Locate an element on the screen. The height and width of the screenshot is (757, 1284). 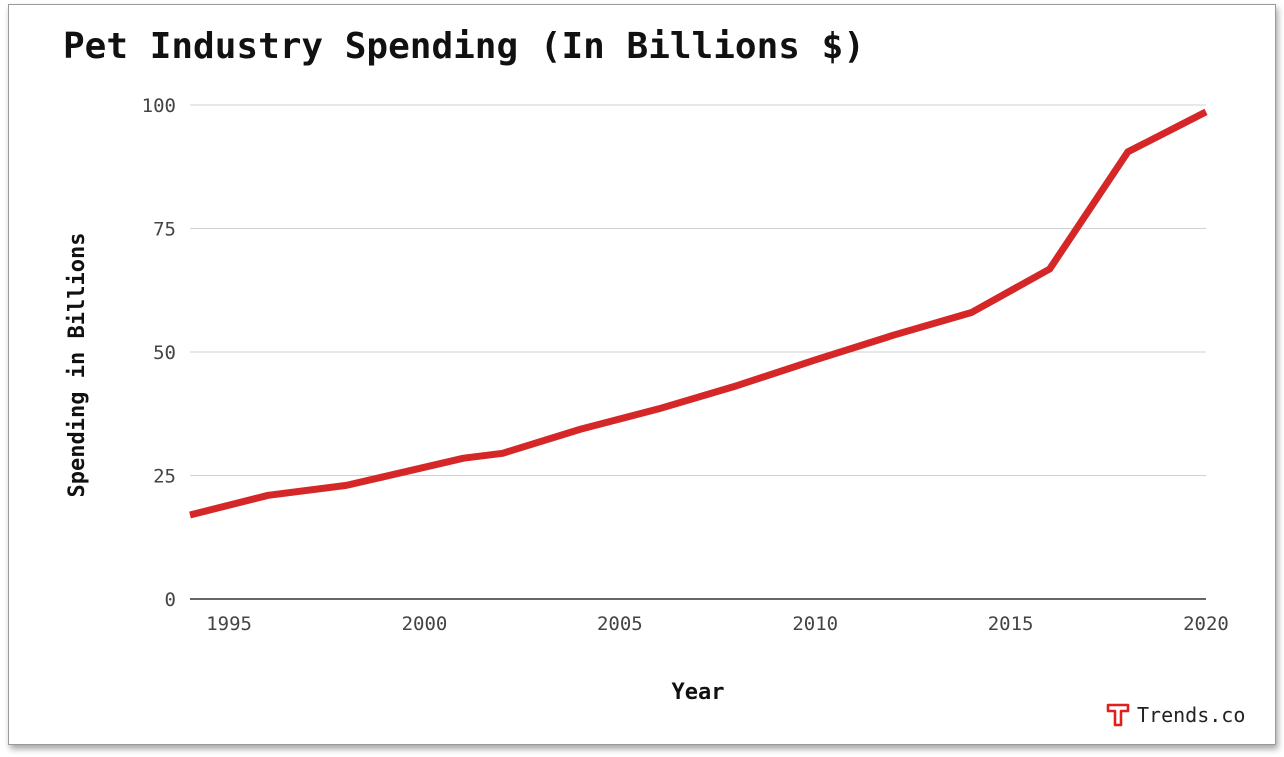
x-axis-label: Year is located at coordinates (698, 692).